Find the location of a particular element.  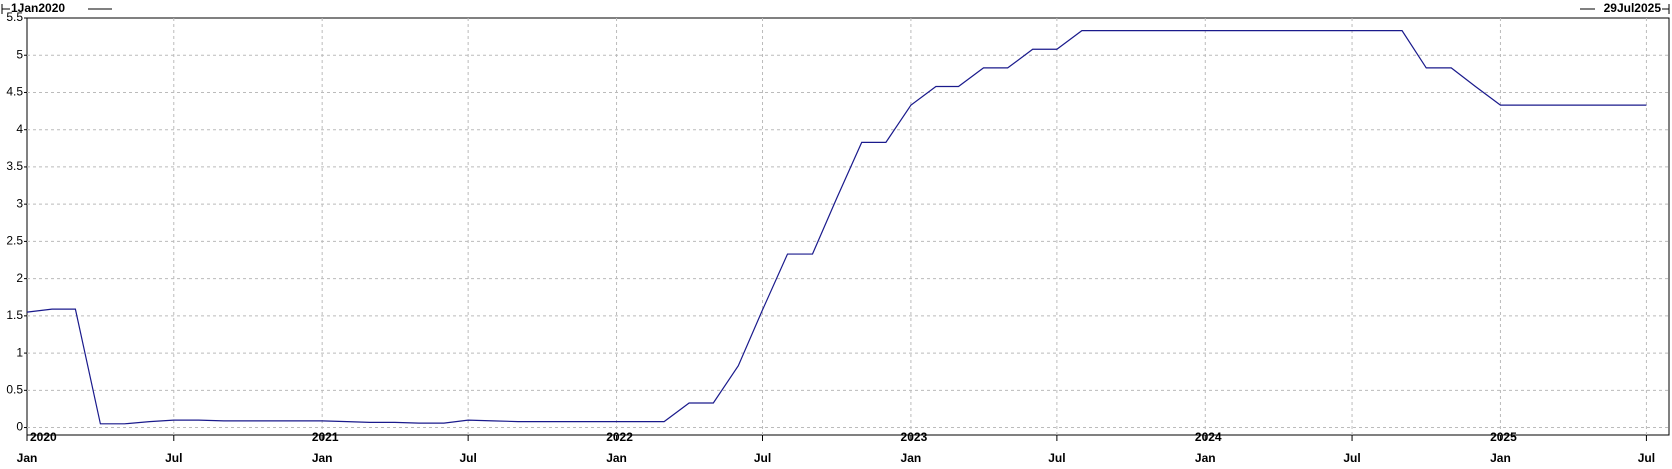

y-tick-label: 5.5 is located at coordinates (14, 17).